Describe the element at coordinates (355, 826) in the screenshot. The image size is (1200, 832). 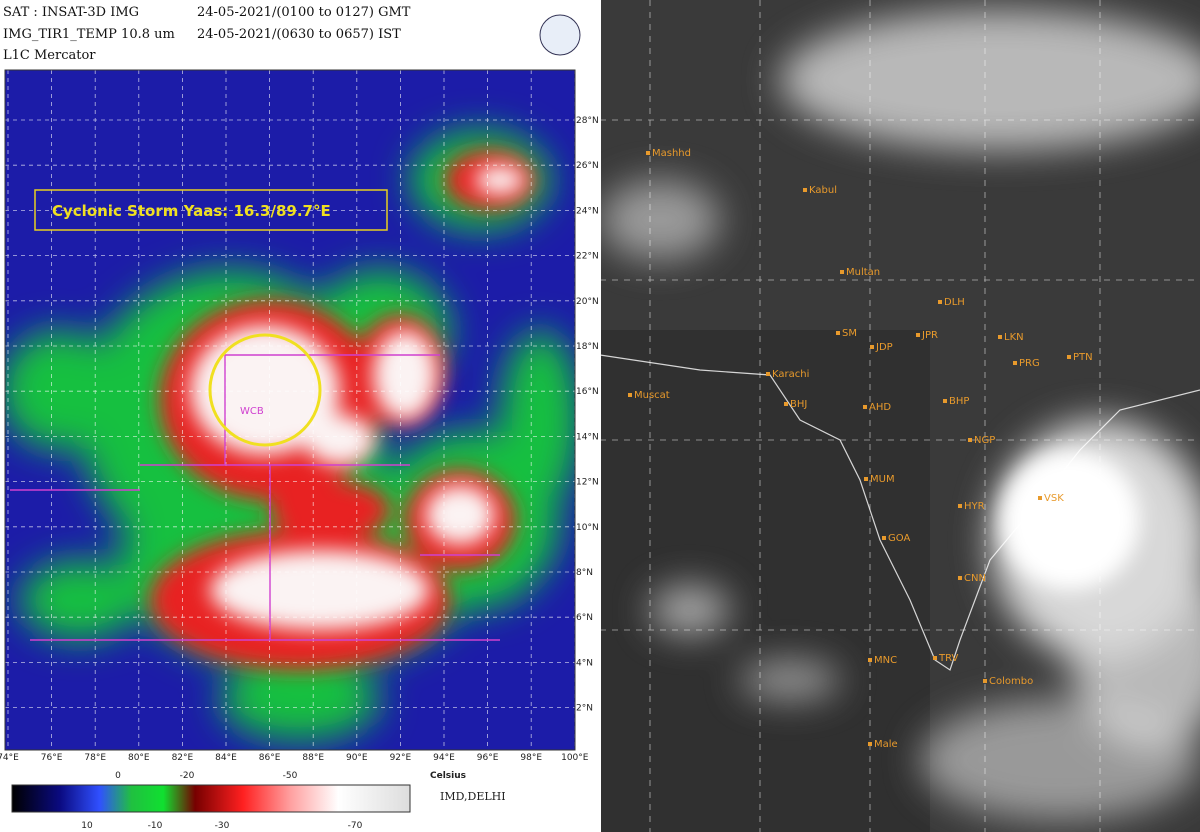
I see `colorbar-label: -70` at that location.